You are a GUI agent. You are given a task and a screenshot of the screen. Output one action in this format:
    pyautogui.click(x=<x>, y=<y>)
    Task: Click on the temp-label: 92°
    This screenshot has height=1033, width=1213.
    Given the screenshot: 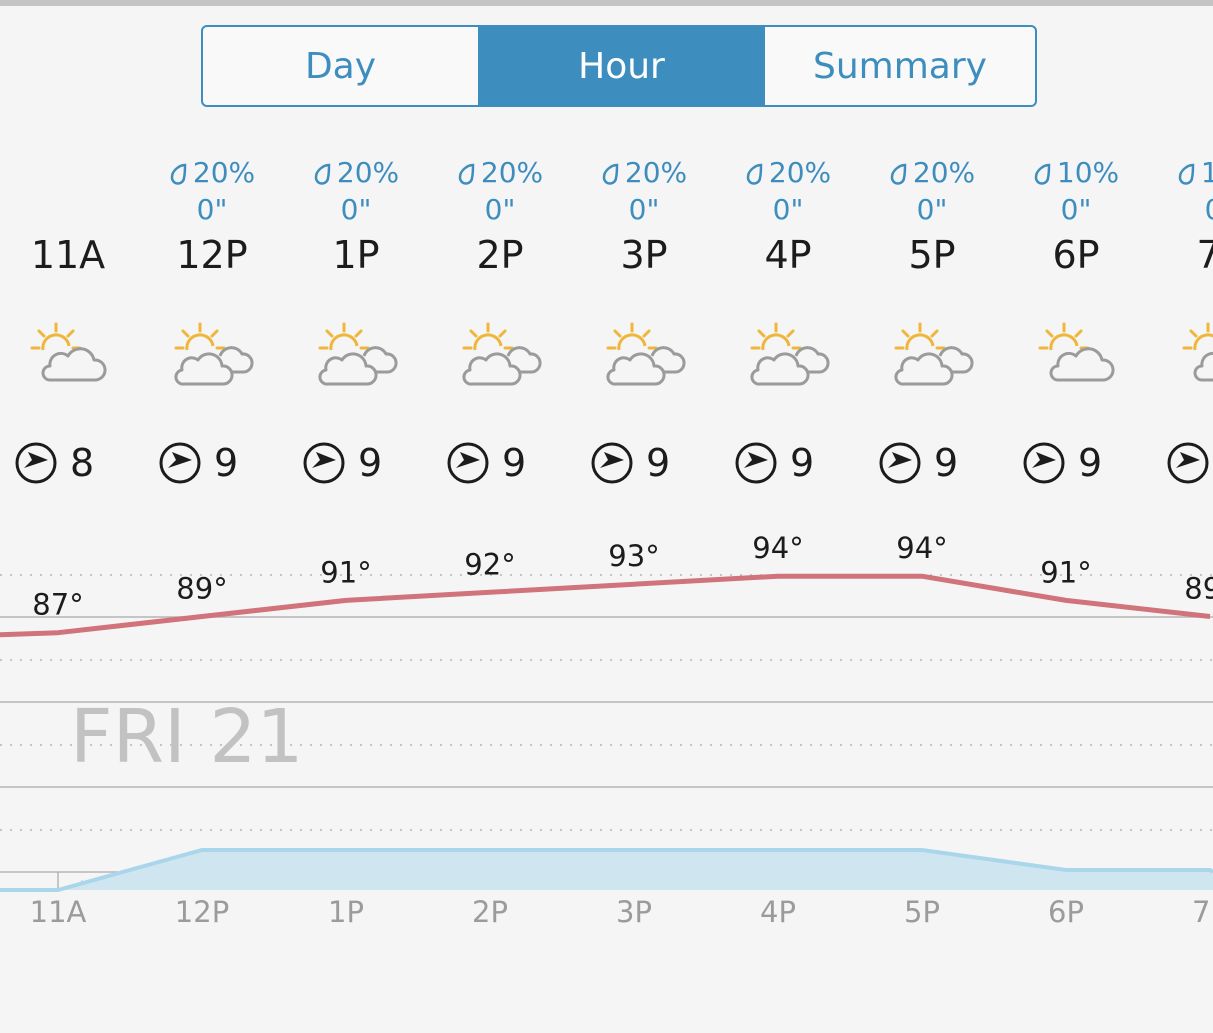 What is the action you would take?
    pyautogui.click(x=489, y=564)
    